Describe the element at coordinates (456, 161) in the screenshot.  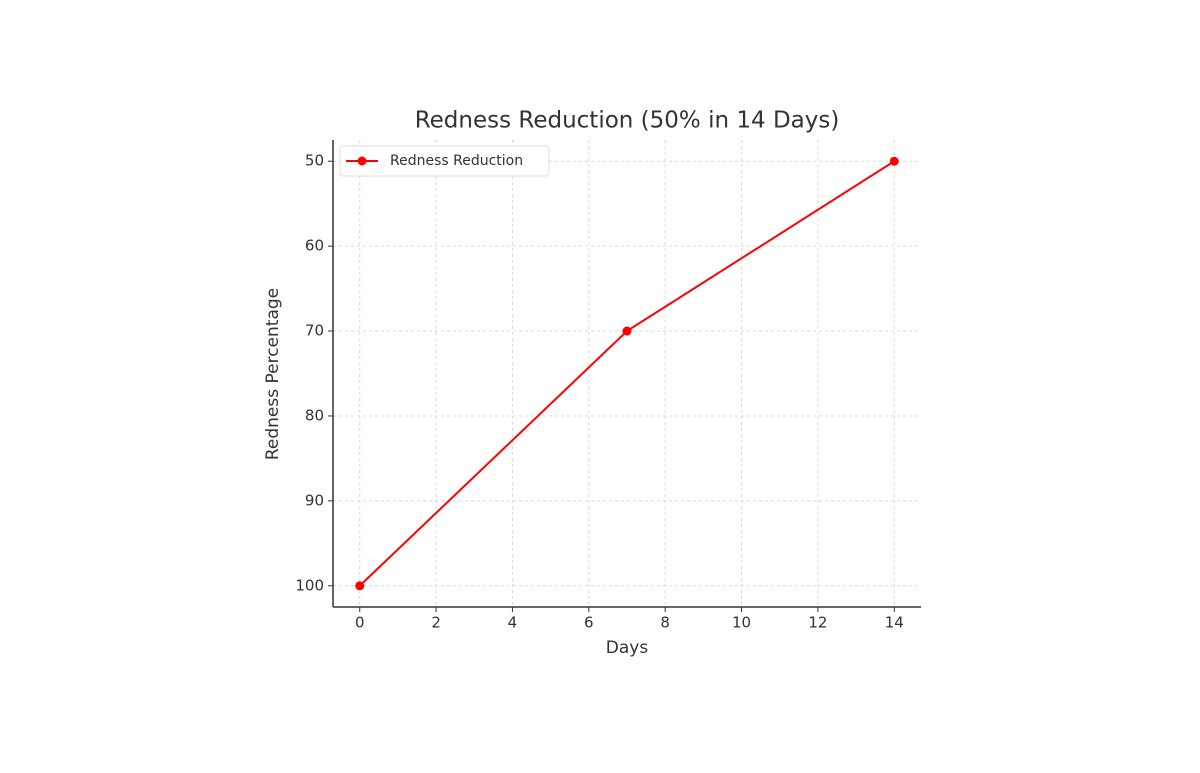
I see `legend-label: Redness Reduction` at that location.